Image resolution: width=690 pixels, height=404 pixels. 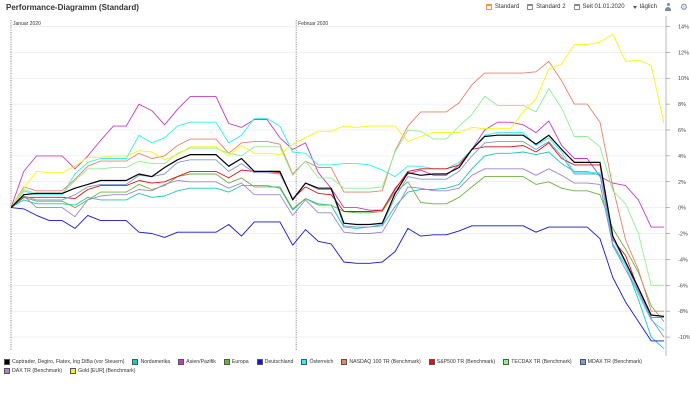 What do you see at coordinates (385, 362) in the screenshot?
I see `legend-label: NASDAQ 100 TR (Benchmark)` at bounding box center [385, 362].